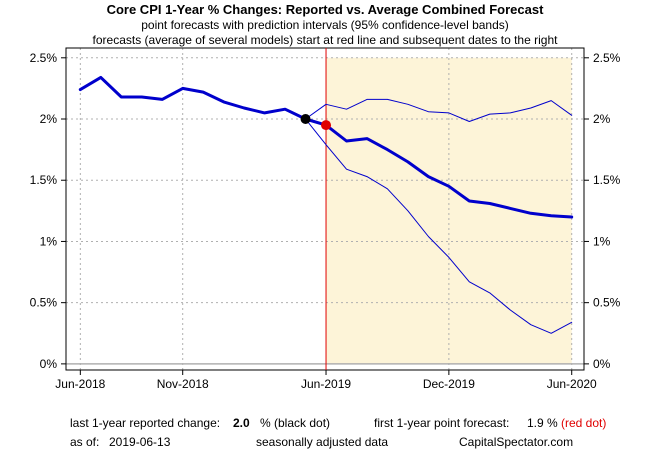 The image size is (650, 450). I want to click on y-tick-label-right: 0%, so click(602, 364).